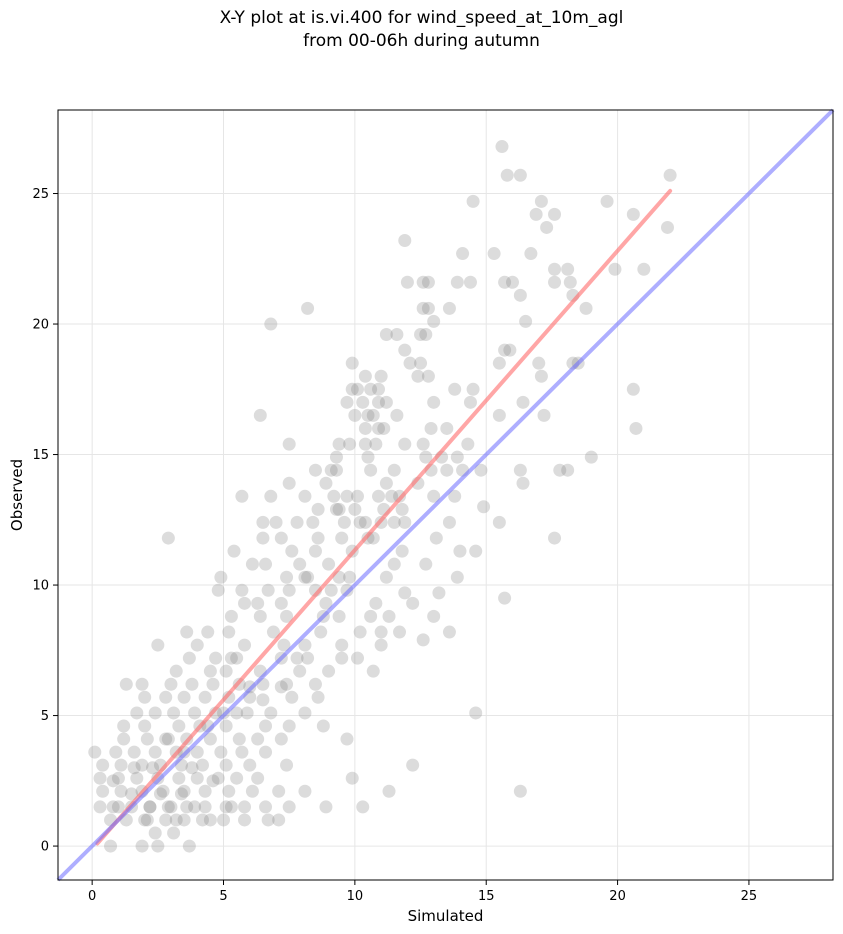  What do you see at coordinates (421, 41) in the screenshot?
I see `chart-title-line-2: from 00-06h during autumn` at bounding box center [421, 41].